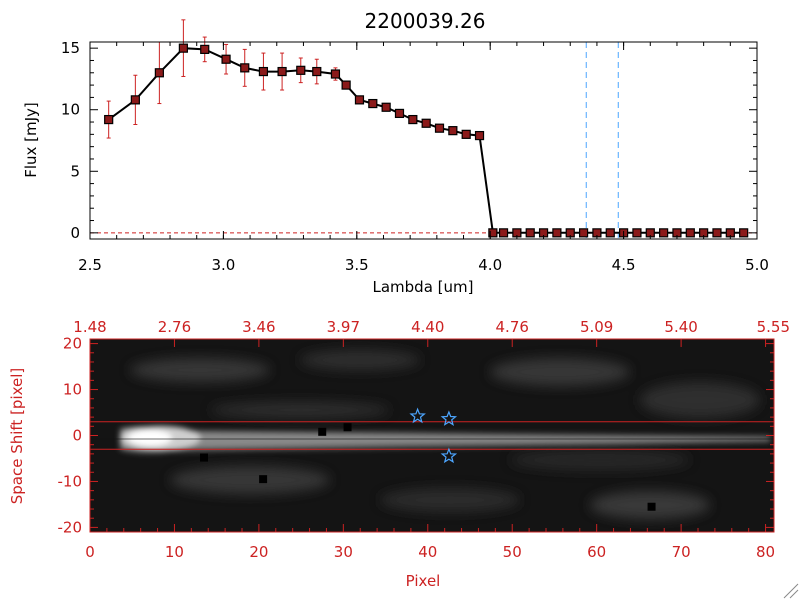 Image resolution: width=800 pixels, height=600 pixels. Describe the element at coordinates (174, 327) in the screenshot. I see `wavelength-top-tick-label-1: 2.76` at that location.